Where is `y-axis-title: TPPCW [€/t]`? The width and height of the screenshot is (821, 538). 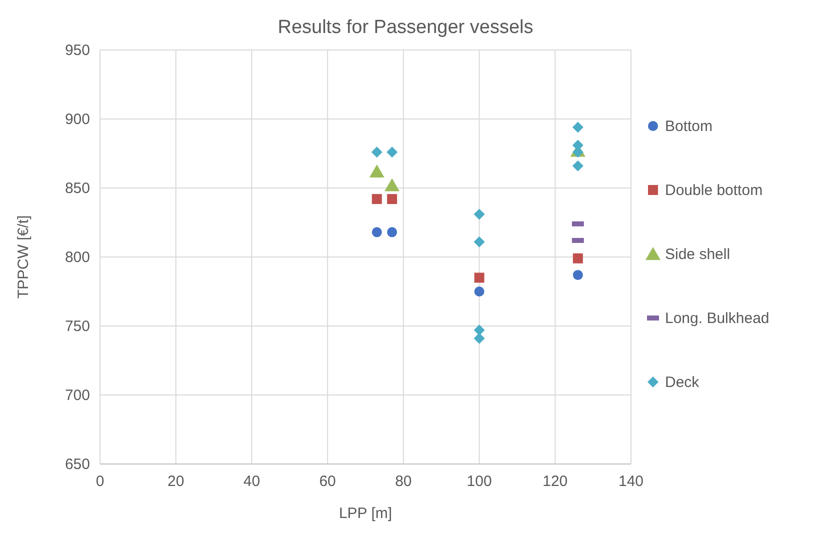 y-axis-title: TPPCW [€/t] is located at coordinates (23, 257).